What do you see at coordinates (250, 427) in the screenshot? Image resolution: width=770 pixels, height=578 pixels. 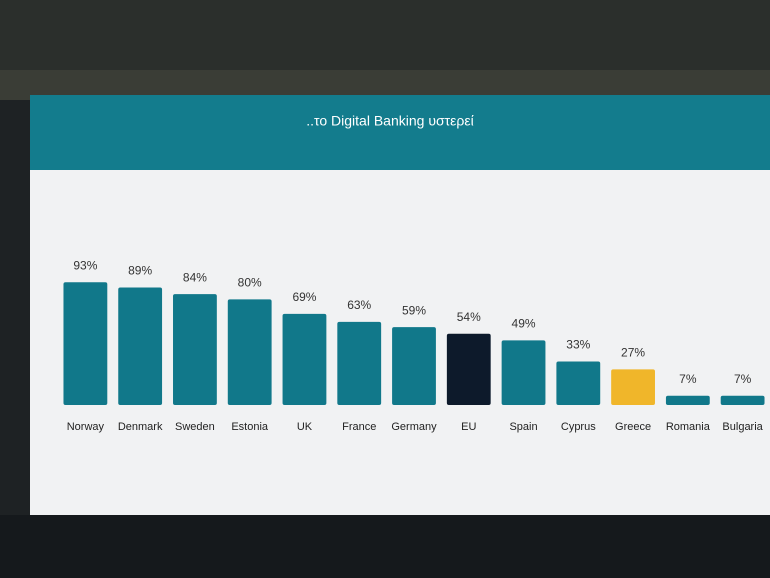 I see `x-tick-label: Estonia` at bounding box center [250, 427].